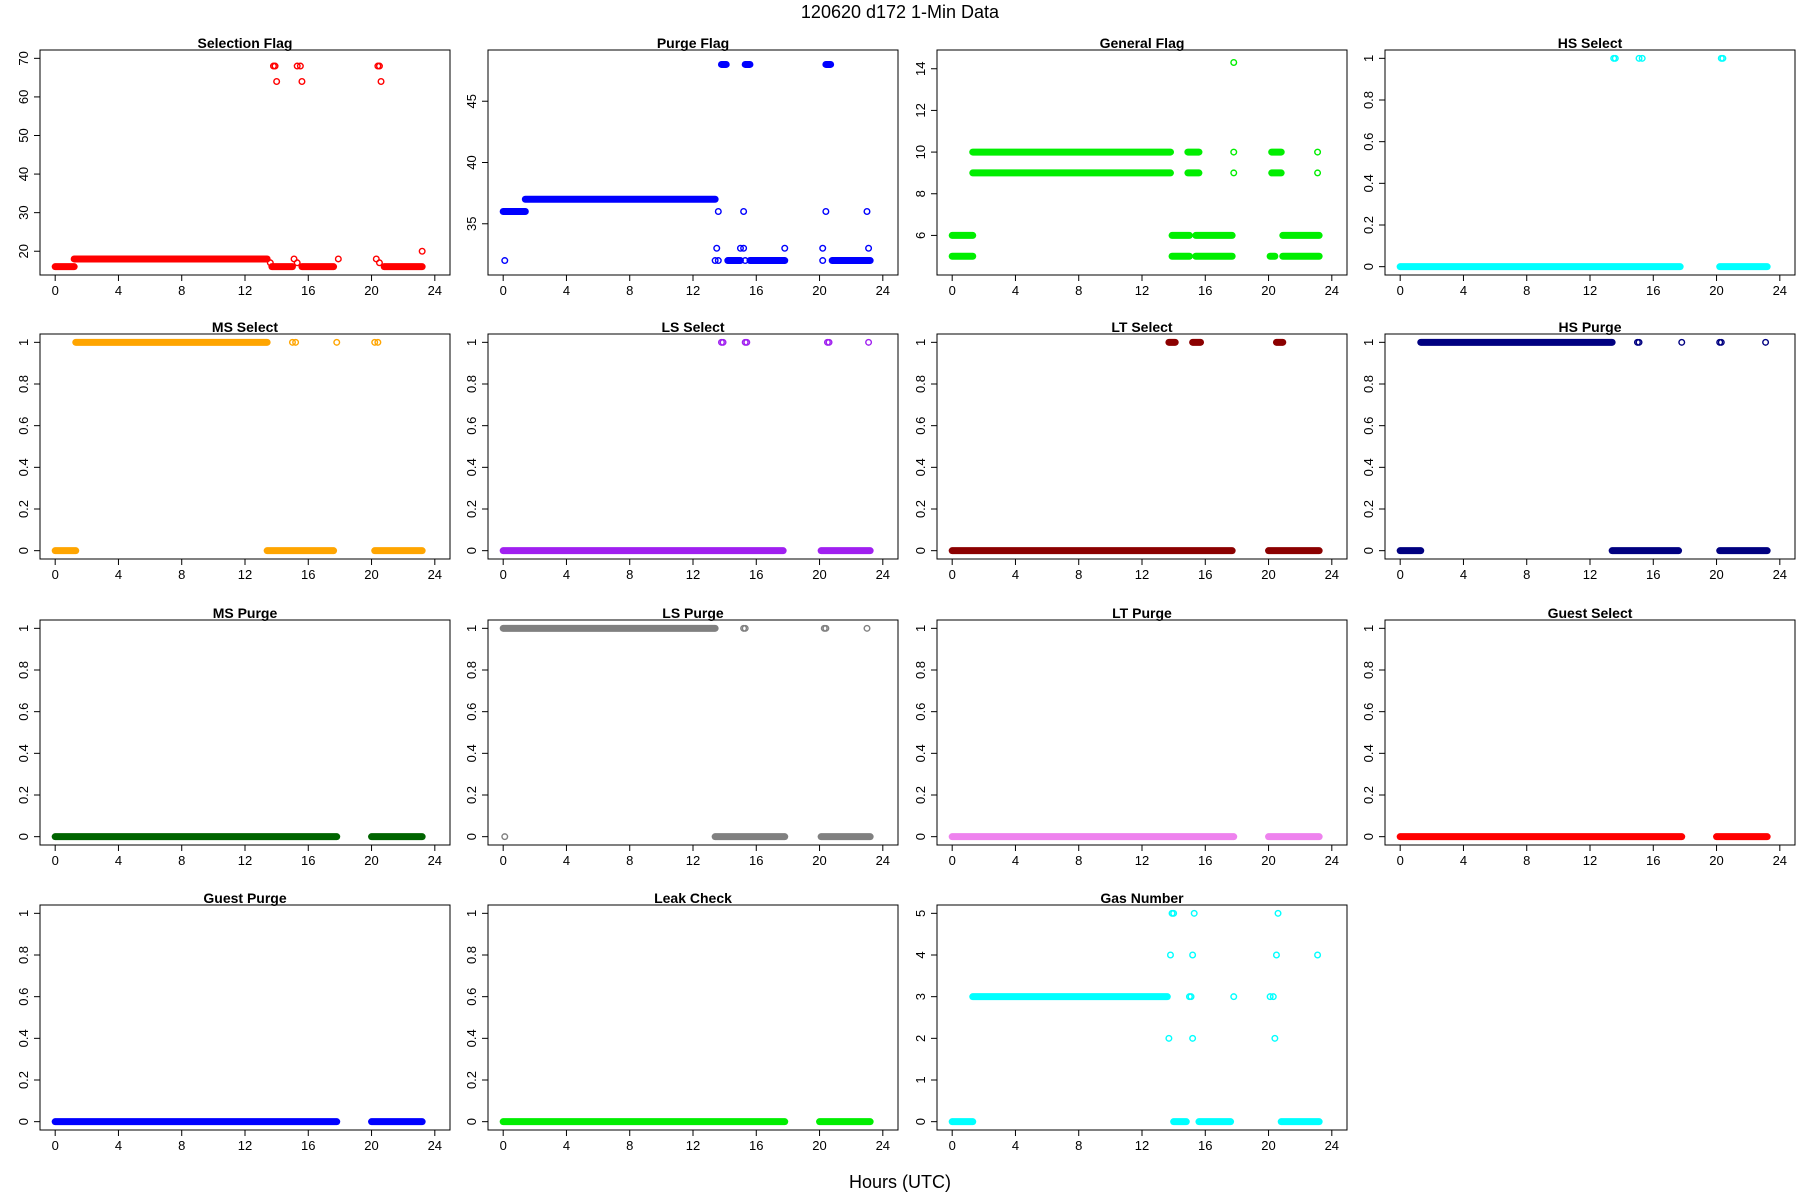 Image resolution: width=1800 pixels, height=1200 pixels. I want to click on y-tick-label: 6, so click(920, 235).